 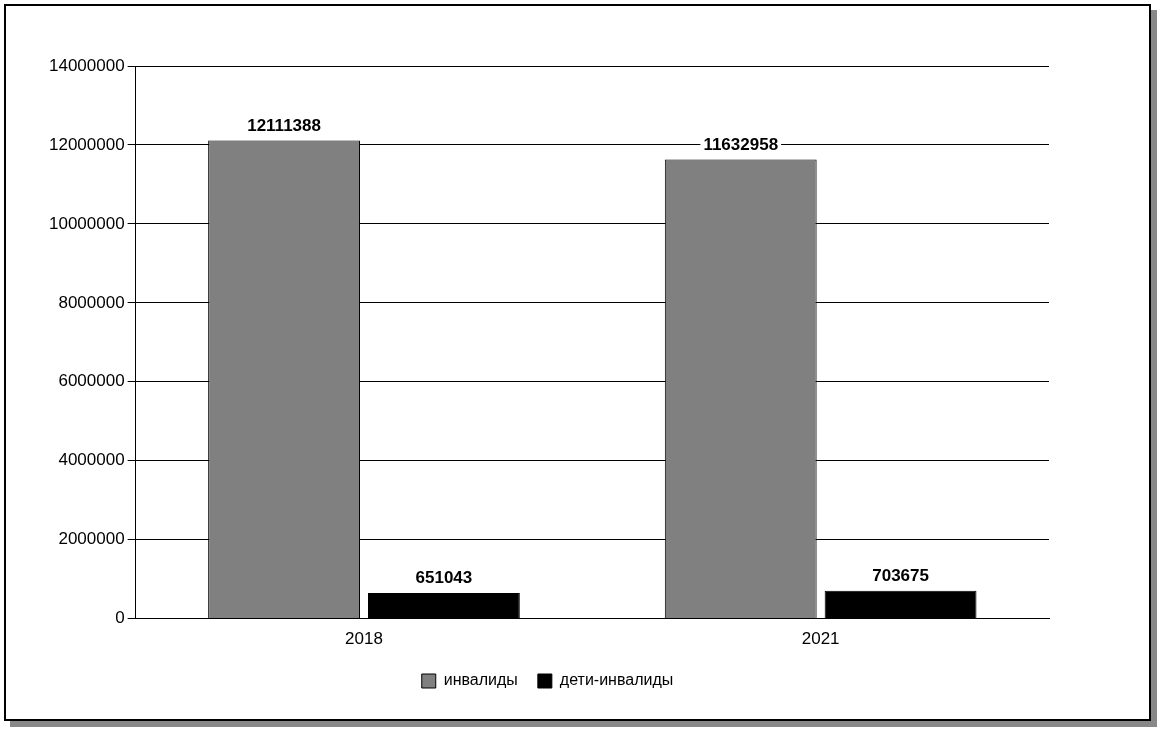 What do you see at coordinates (364, 639) in the screenshot?
I see `x-tick-label: 2018` at bounding box center [364, 639].